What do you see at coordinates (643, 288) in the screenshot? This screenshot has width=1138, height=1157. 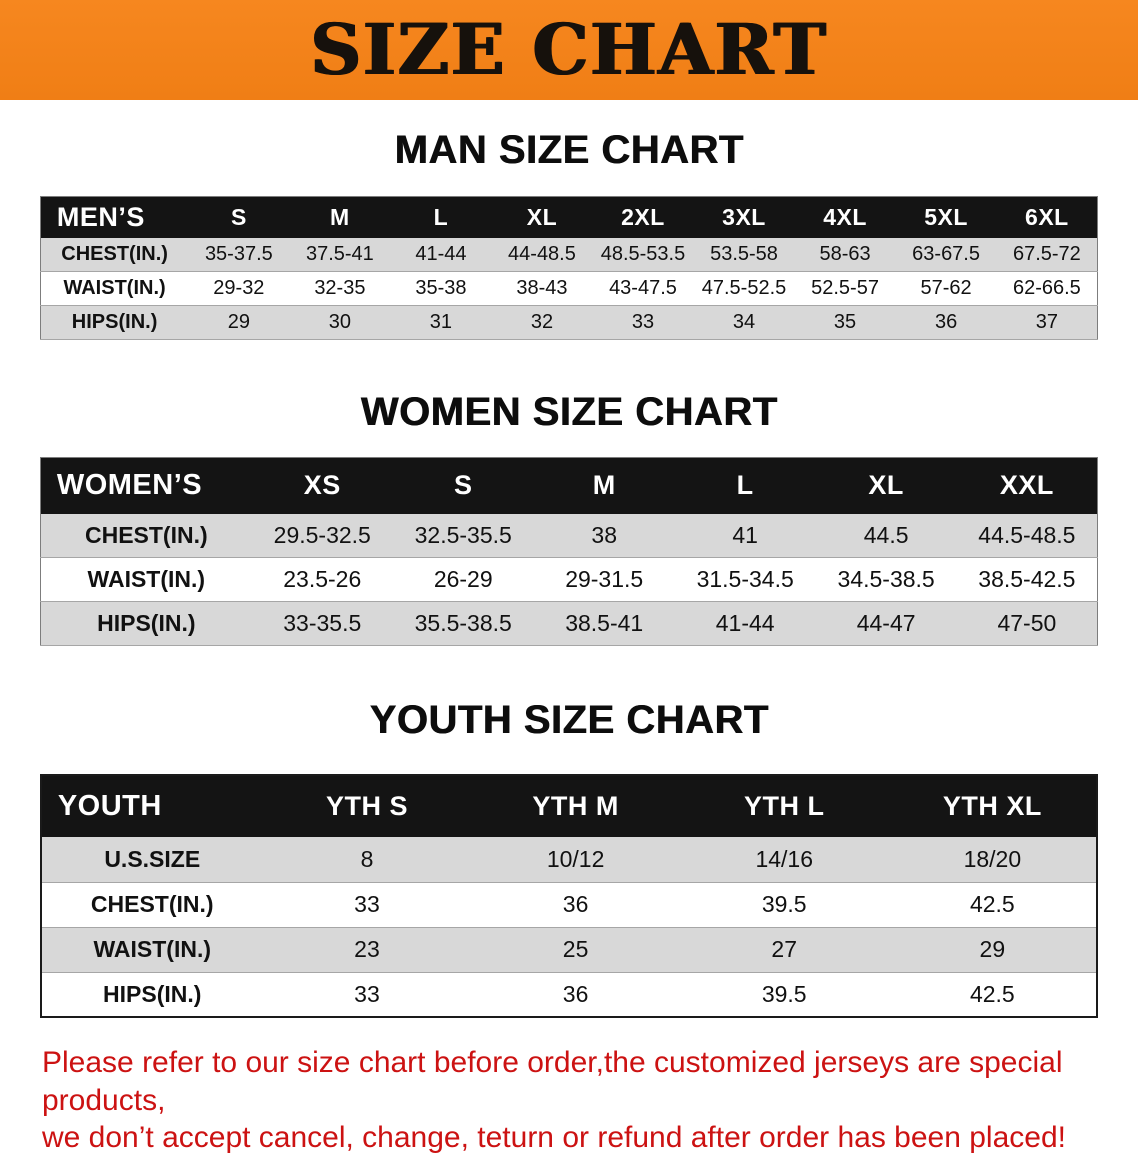 I see `value-cell: 43-47.5` at bounding box center [643, 288].